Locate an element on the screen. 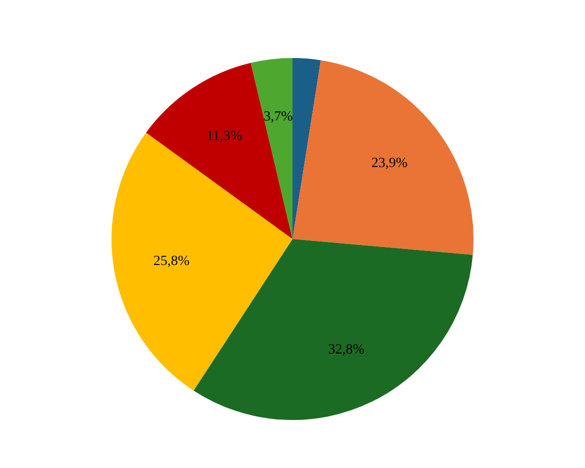 The height and width of the screenshot is (468, 585). data-label: 23,9% is located at coordinates (389, 163).